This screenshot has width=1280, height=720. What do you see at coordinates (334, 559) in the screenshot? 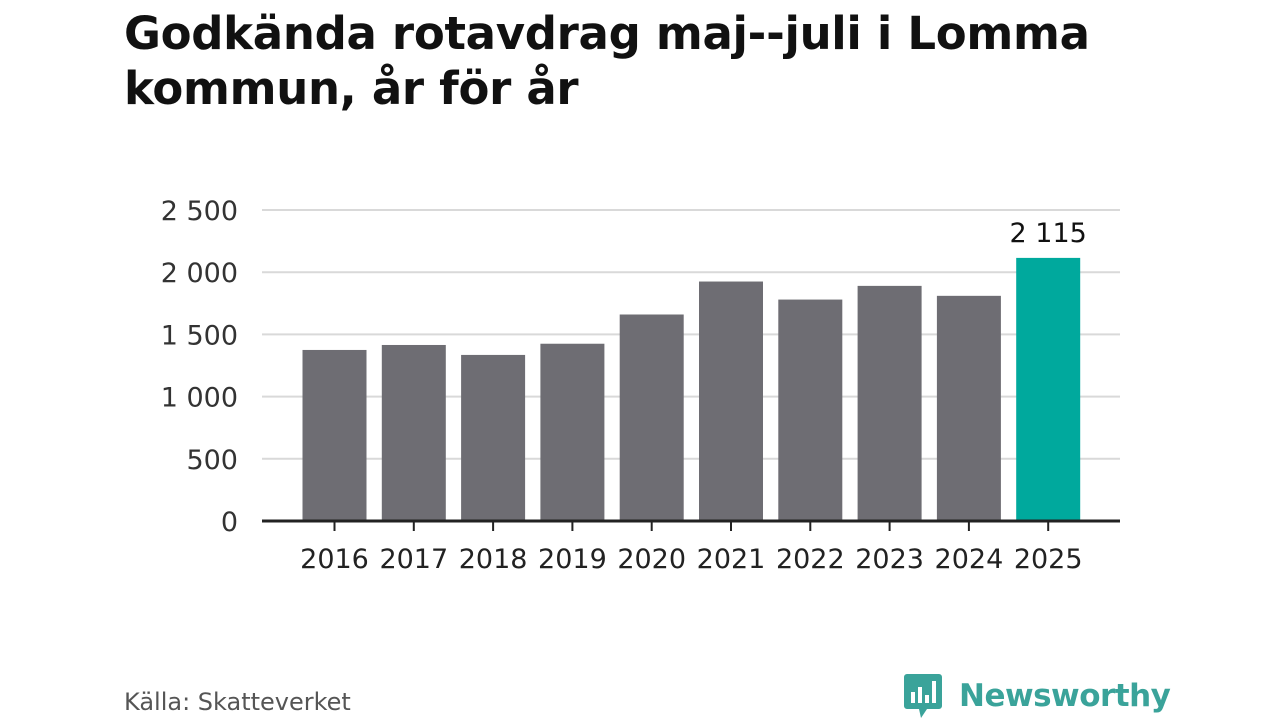
I see `x-tick-label: 2016` at bounding box center [334, 559].